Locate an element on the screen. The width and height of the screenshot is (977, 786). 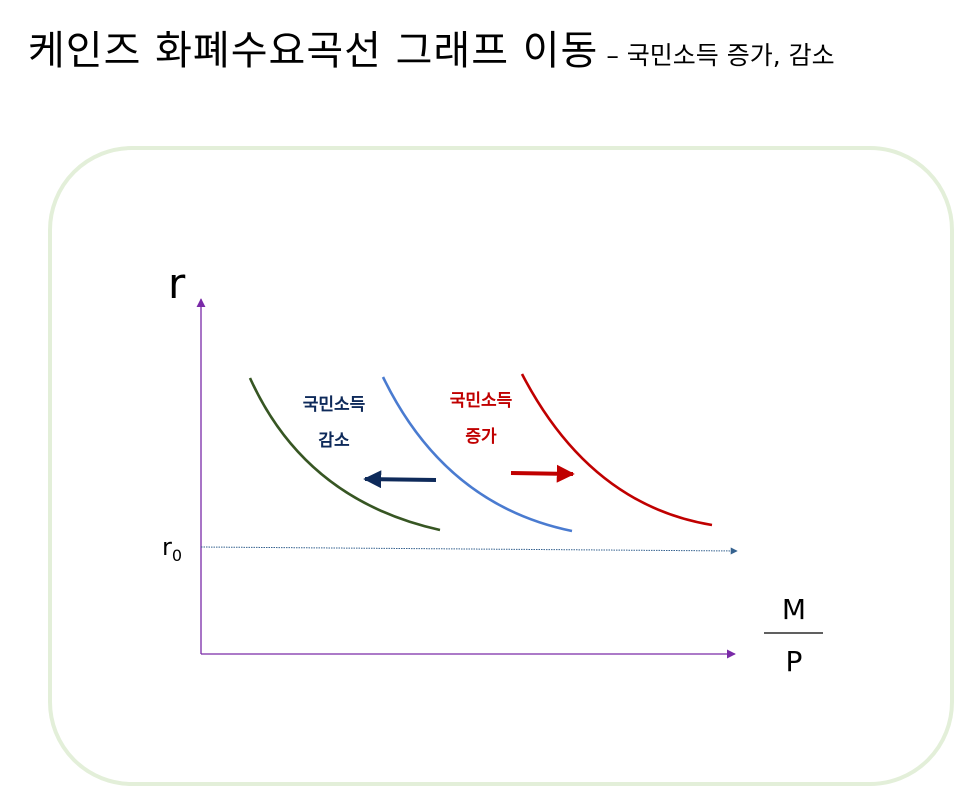
increase-label-line1: 국민소득 is located at coordinates (481, 401).